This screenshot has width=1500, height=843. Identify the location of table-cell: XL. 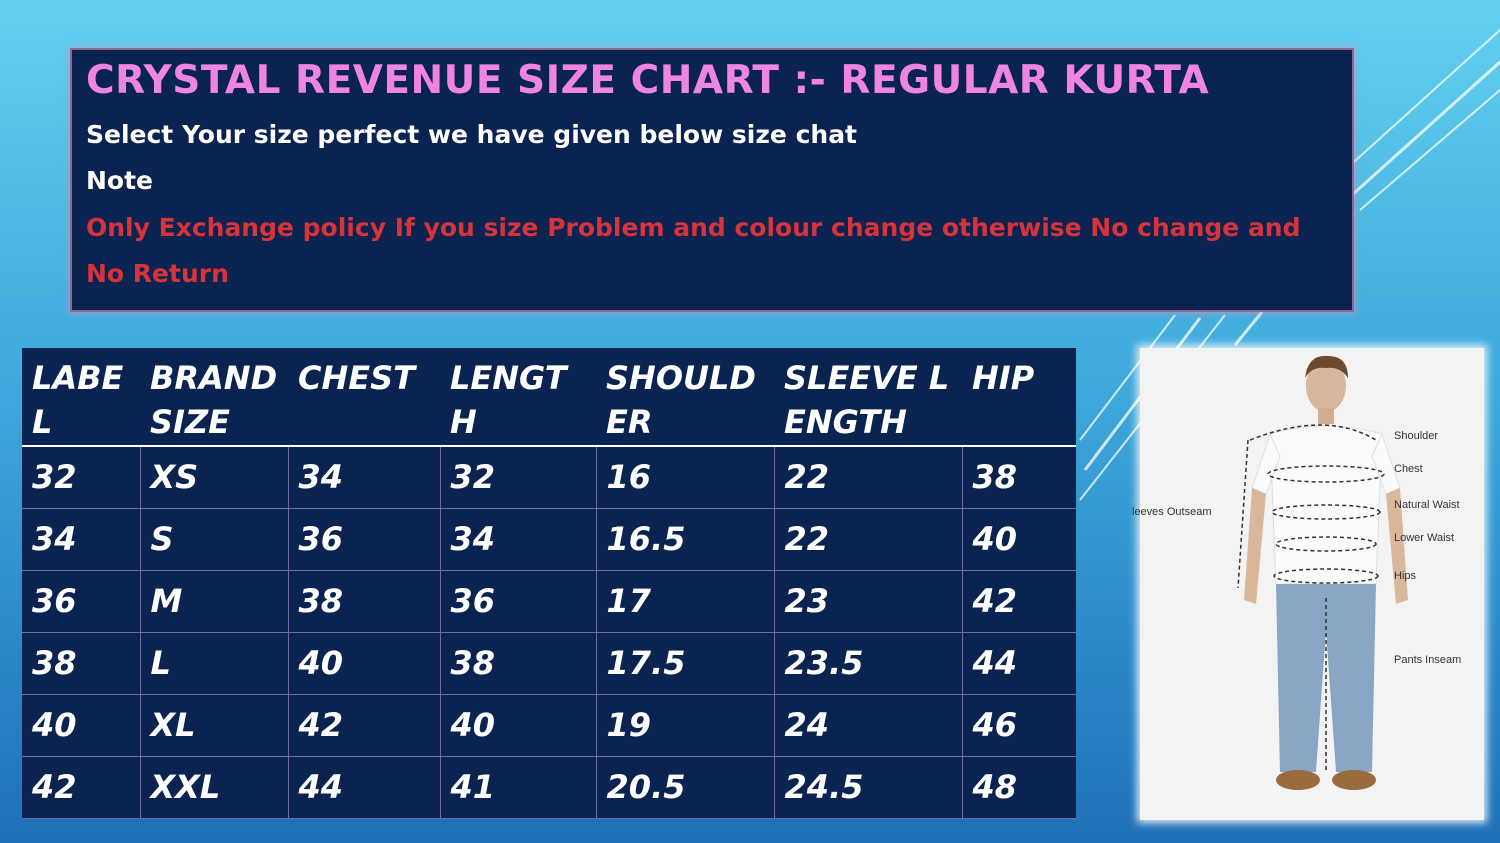
(213, 724).